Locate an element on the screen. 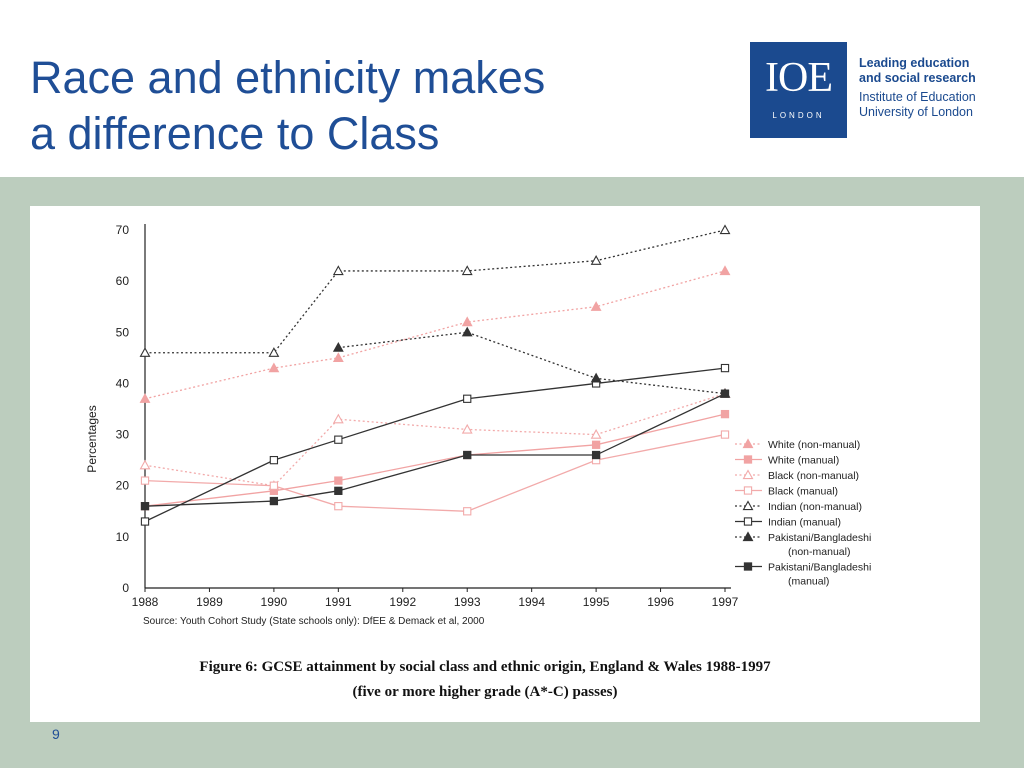 The height and width of the screenshot is (768, 1024). x-tick-label: 1992 is located at coordinates (402, 602).